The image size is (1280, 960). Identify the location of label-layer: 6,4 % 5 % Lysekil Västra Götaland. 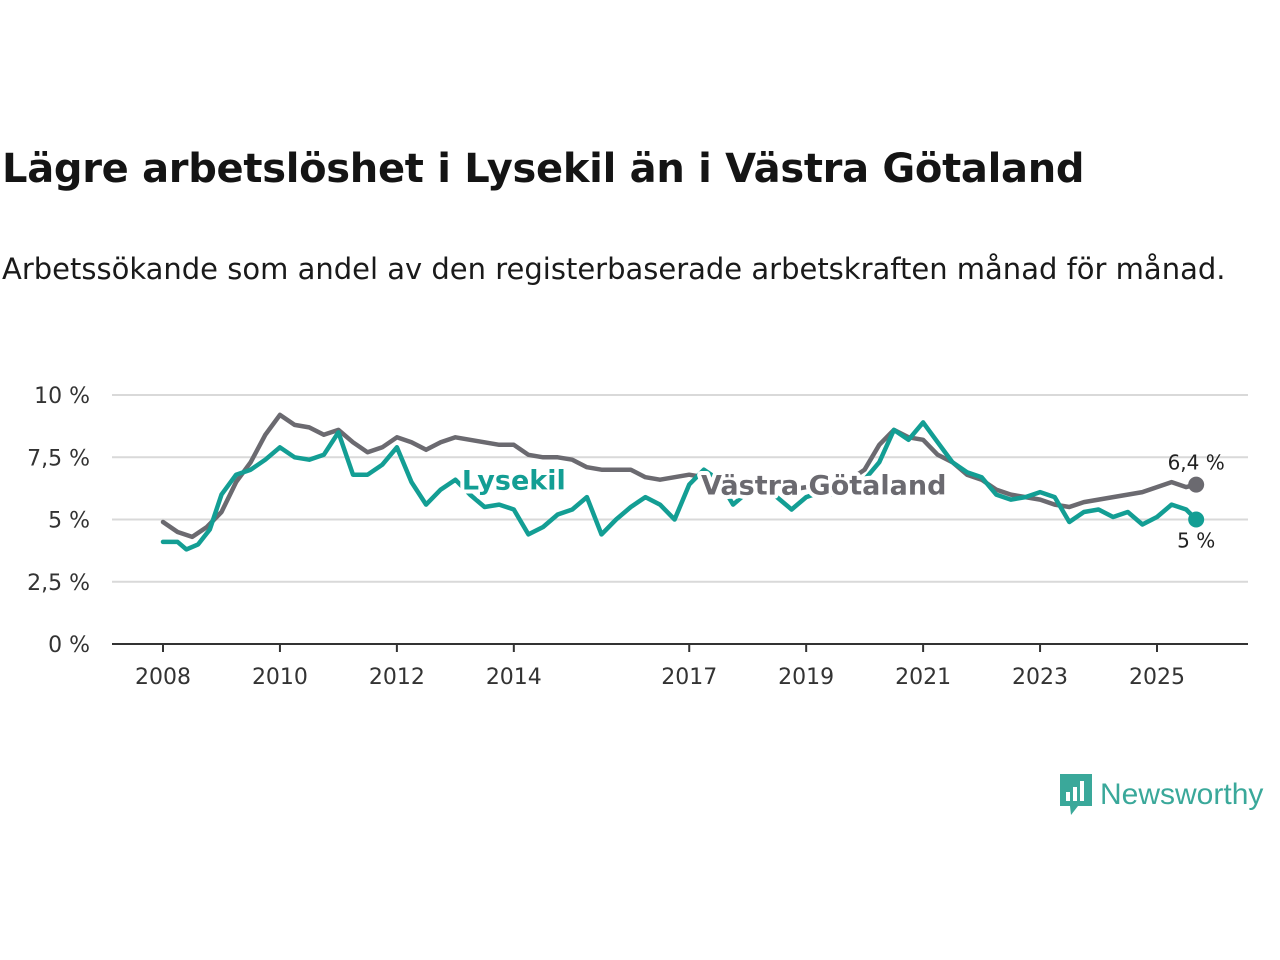
(841, 502).